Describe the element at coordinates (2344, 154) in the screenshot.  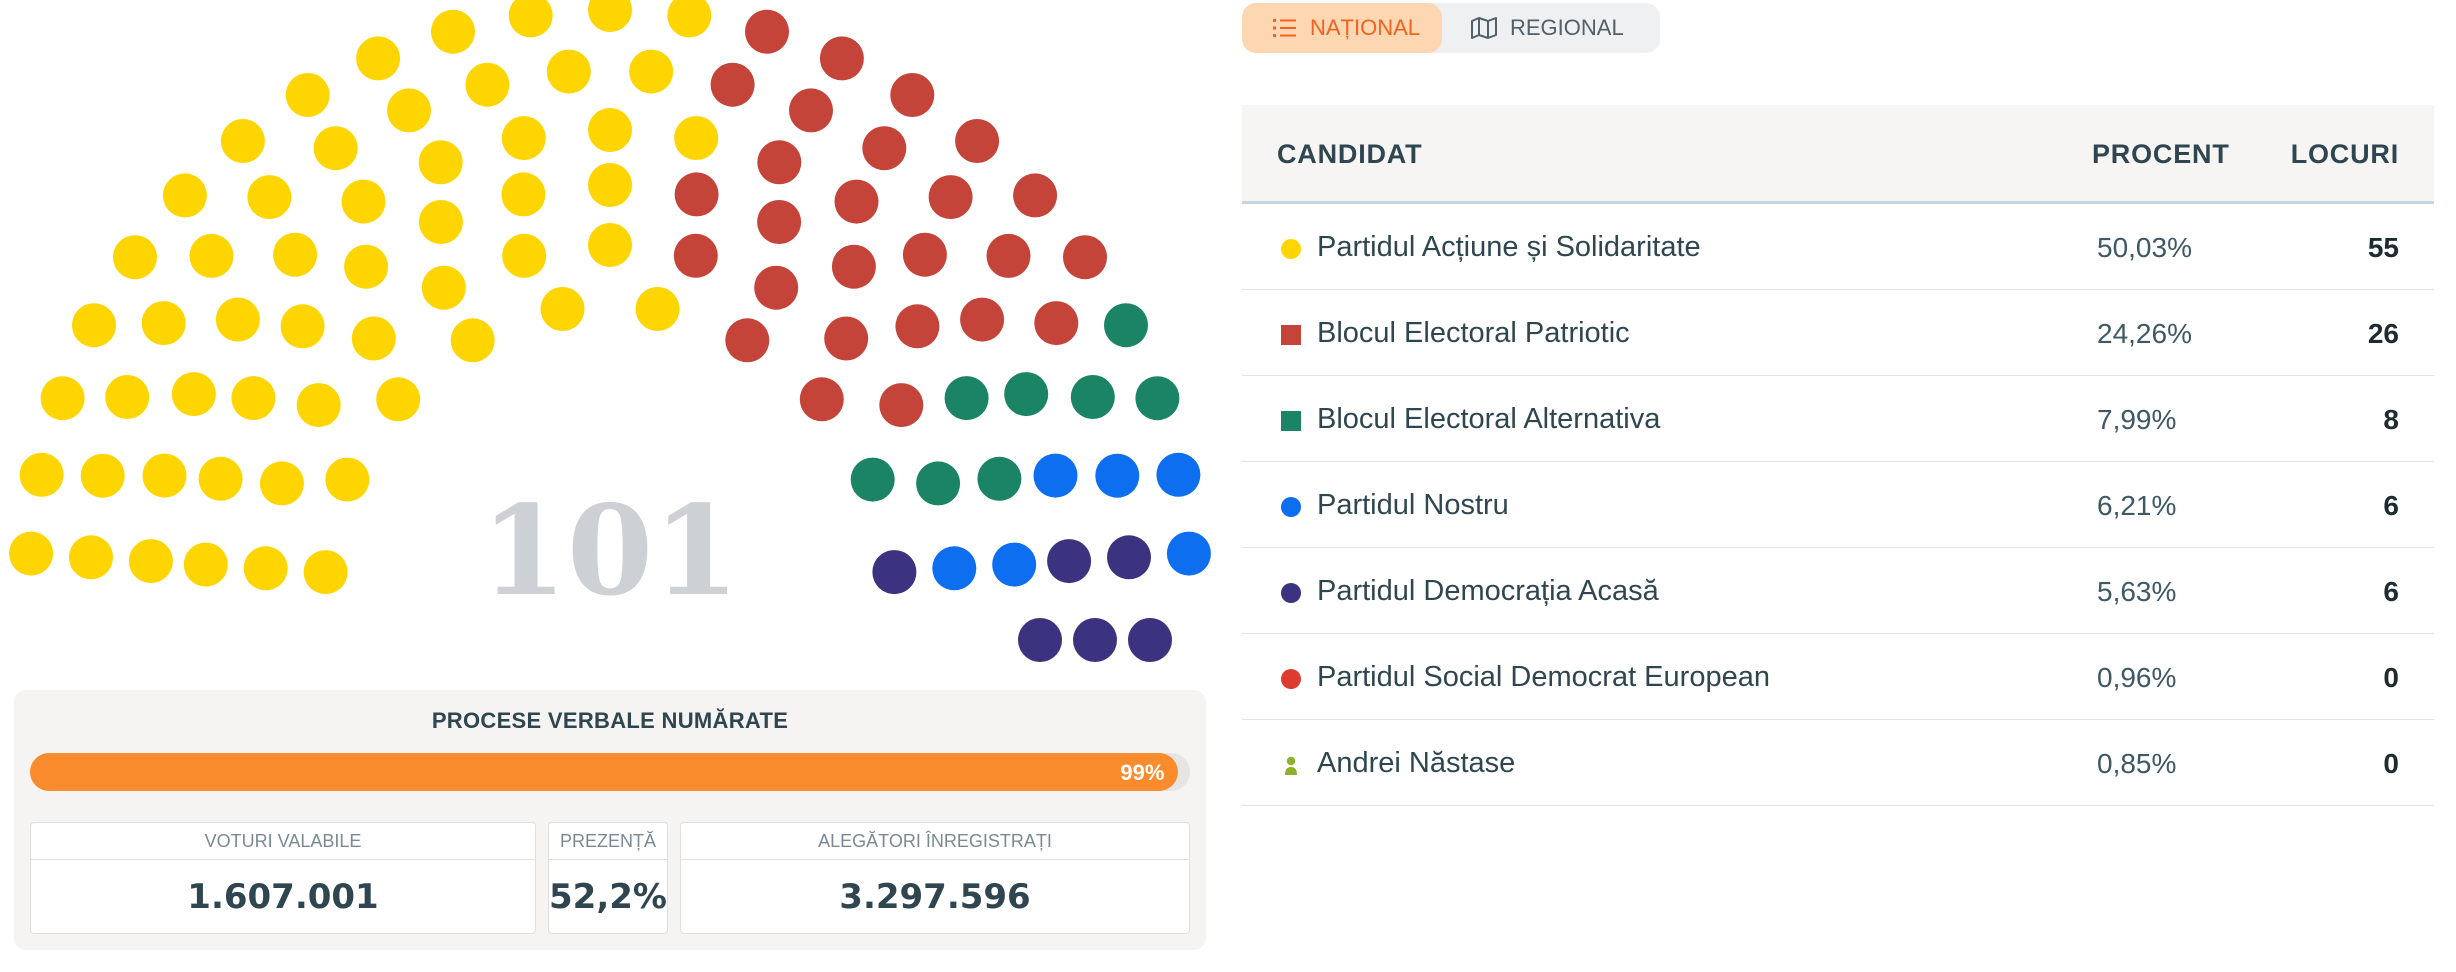
I see `header-seats: LOCURI` at that location.